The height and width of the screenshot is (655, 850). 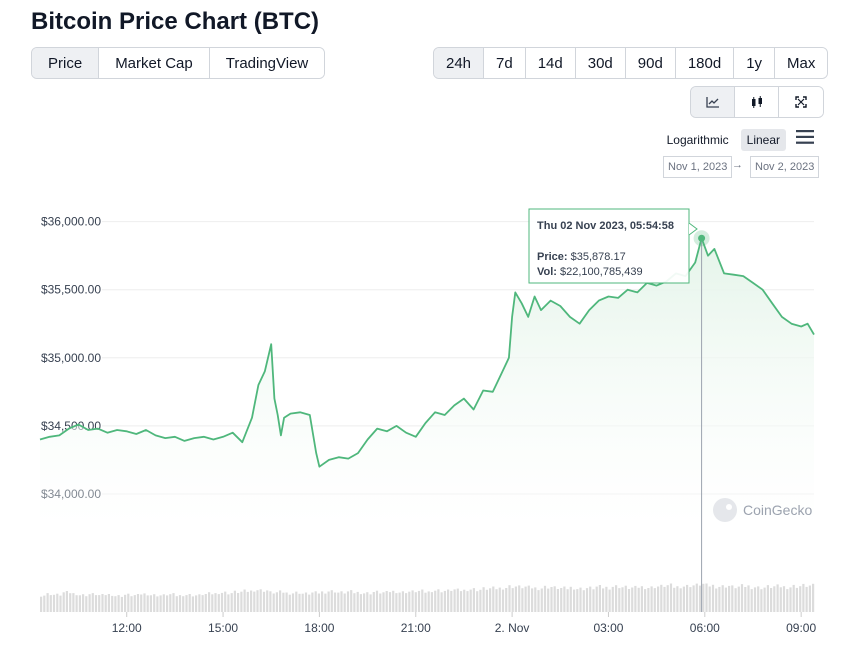 What do you see at coordinates (416, 628) in the screenshot?
I see `x-tick-label: 21:00` at bounding box center [416, 628].